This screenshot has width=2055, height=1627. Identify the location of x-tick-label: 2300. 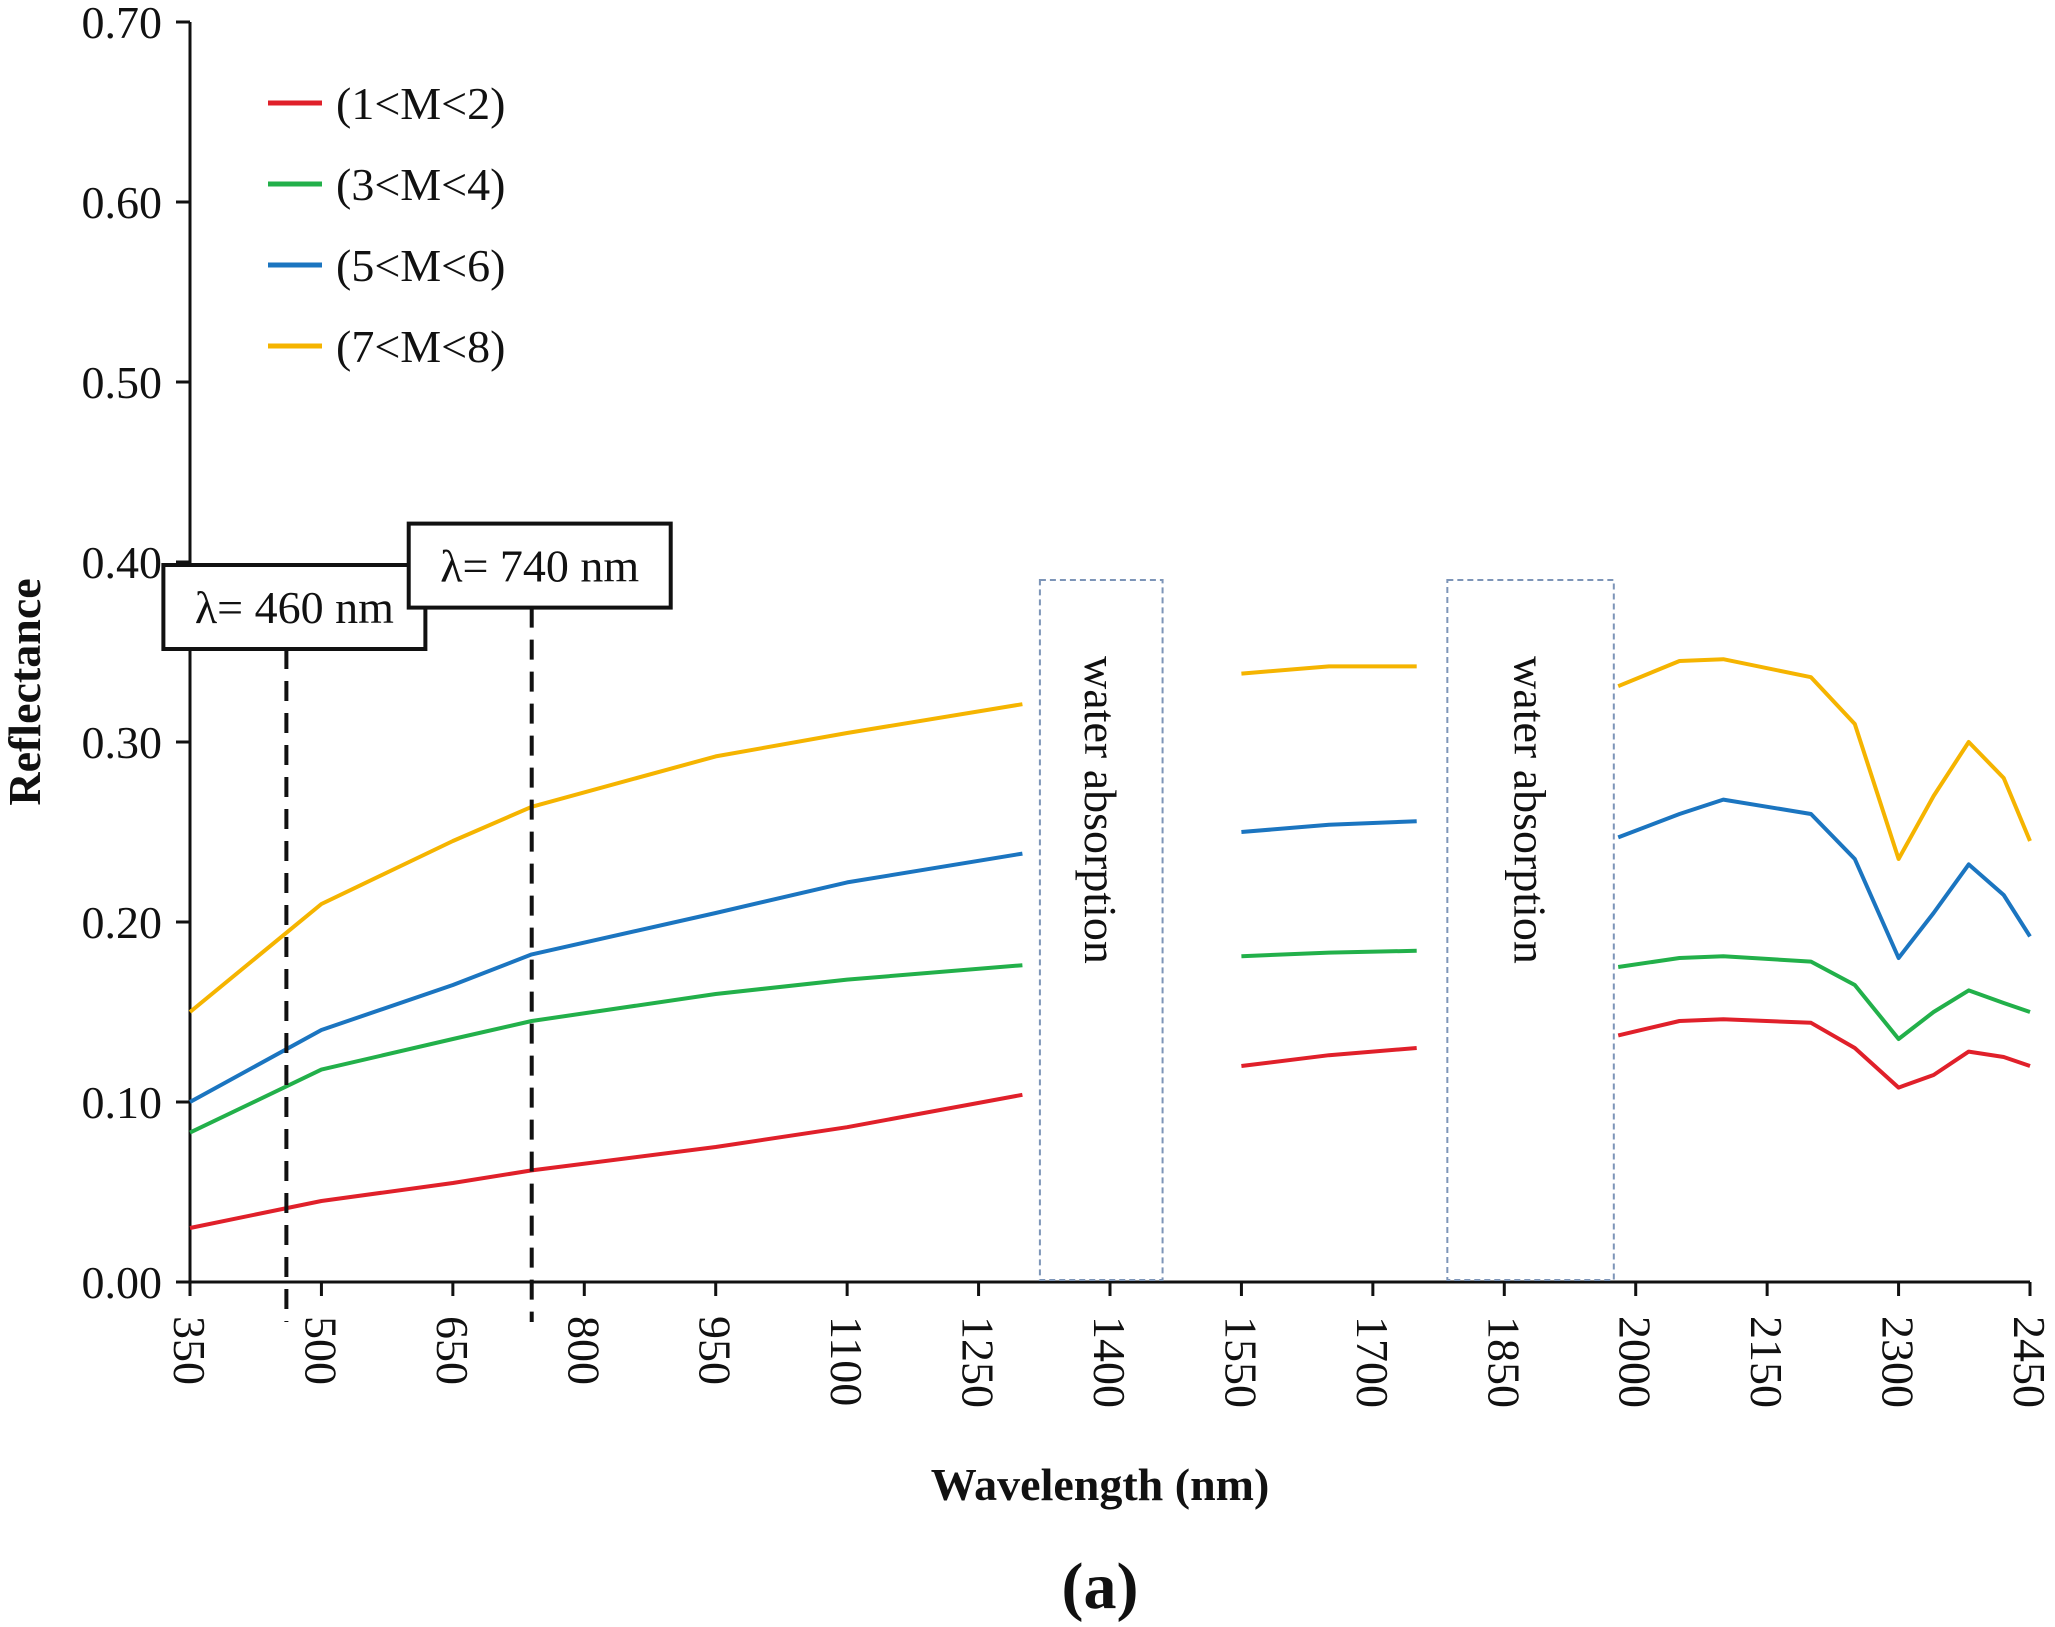
(1898, 1362).